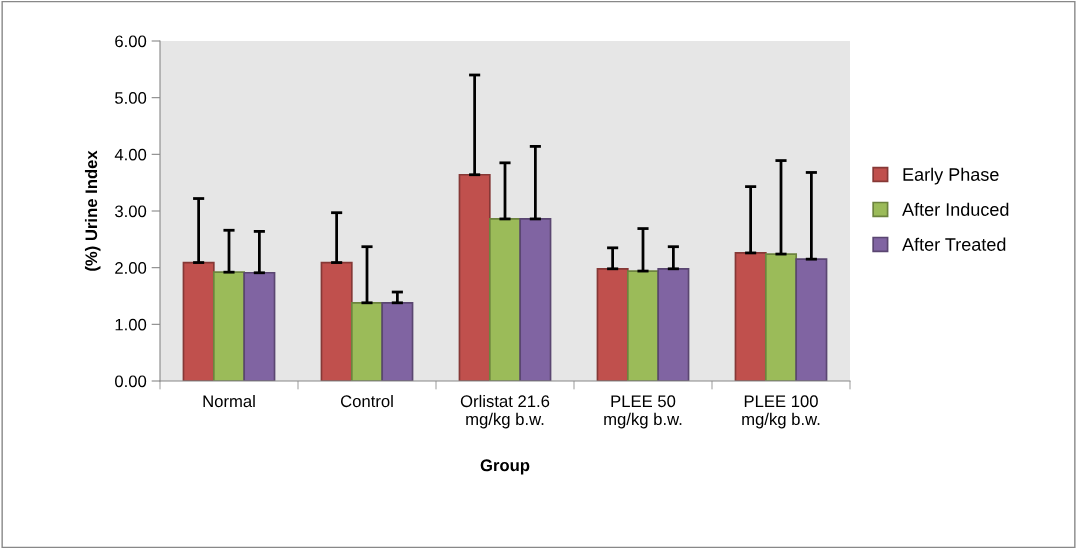 Image resolution: width=1077 pixels, height=549 pixels. Describe the element at coordinates (781, 412) in the screenshot. I see `x-tick-label: PLEE 100 mg/kg b.w.` at that location.